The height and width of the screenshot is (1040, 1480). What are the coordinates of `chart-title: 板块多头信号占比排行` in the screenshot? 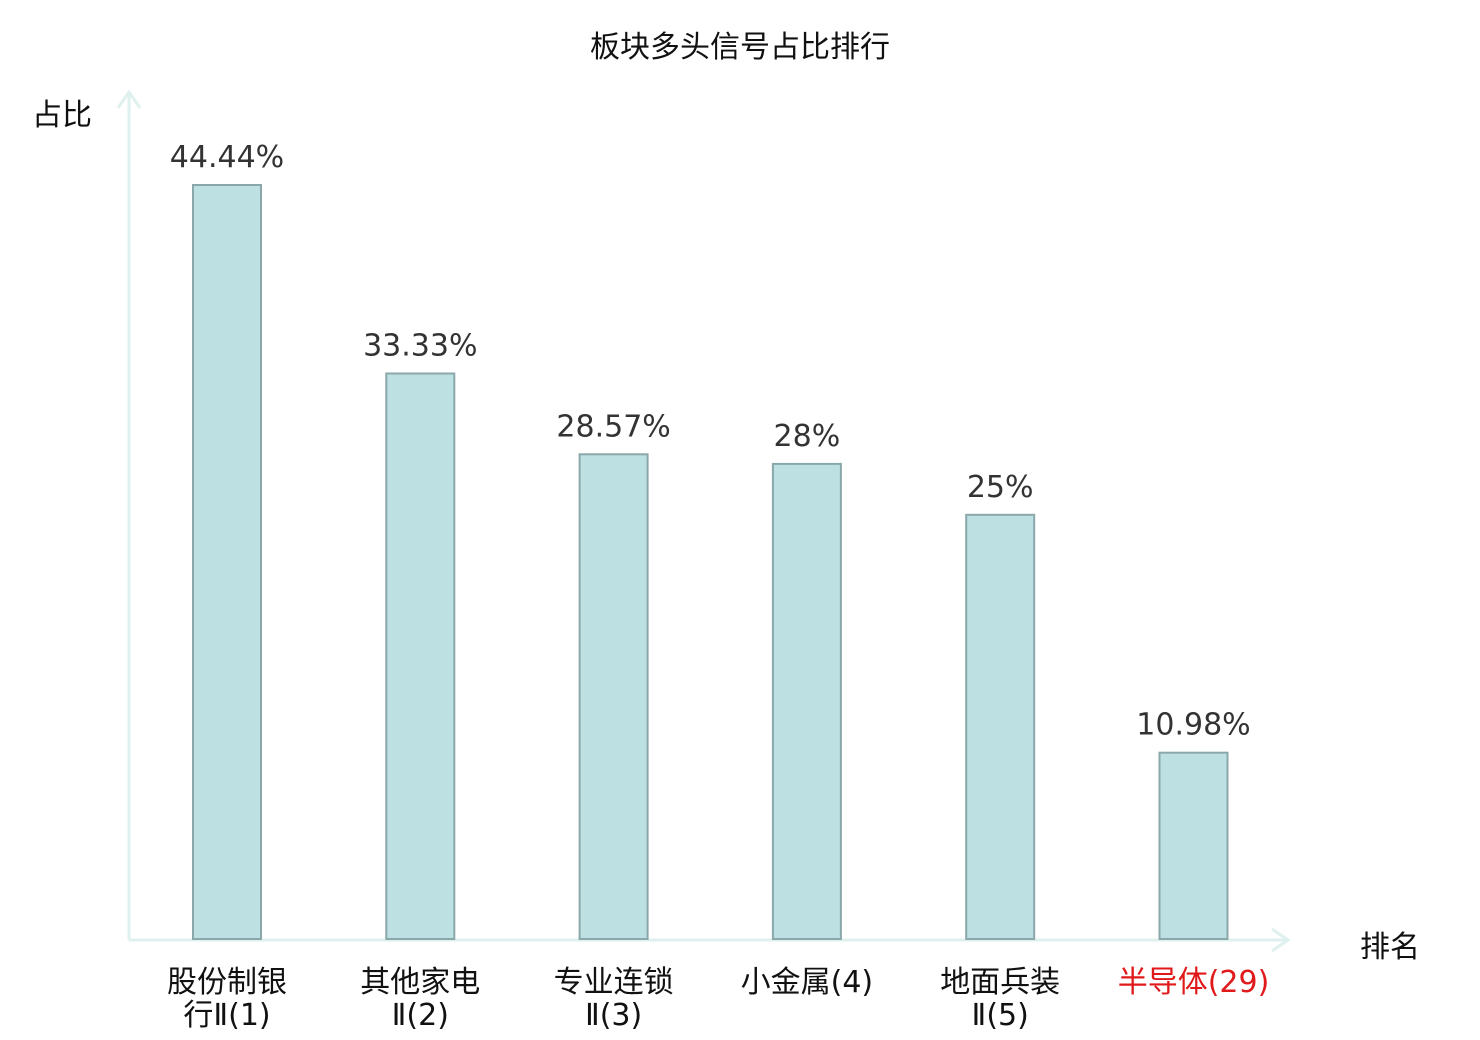 It's located at (740, 47).